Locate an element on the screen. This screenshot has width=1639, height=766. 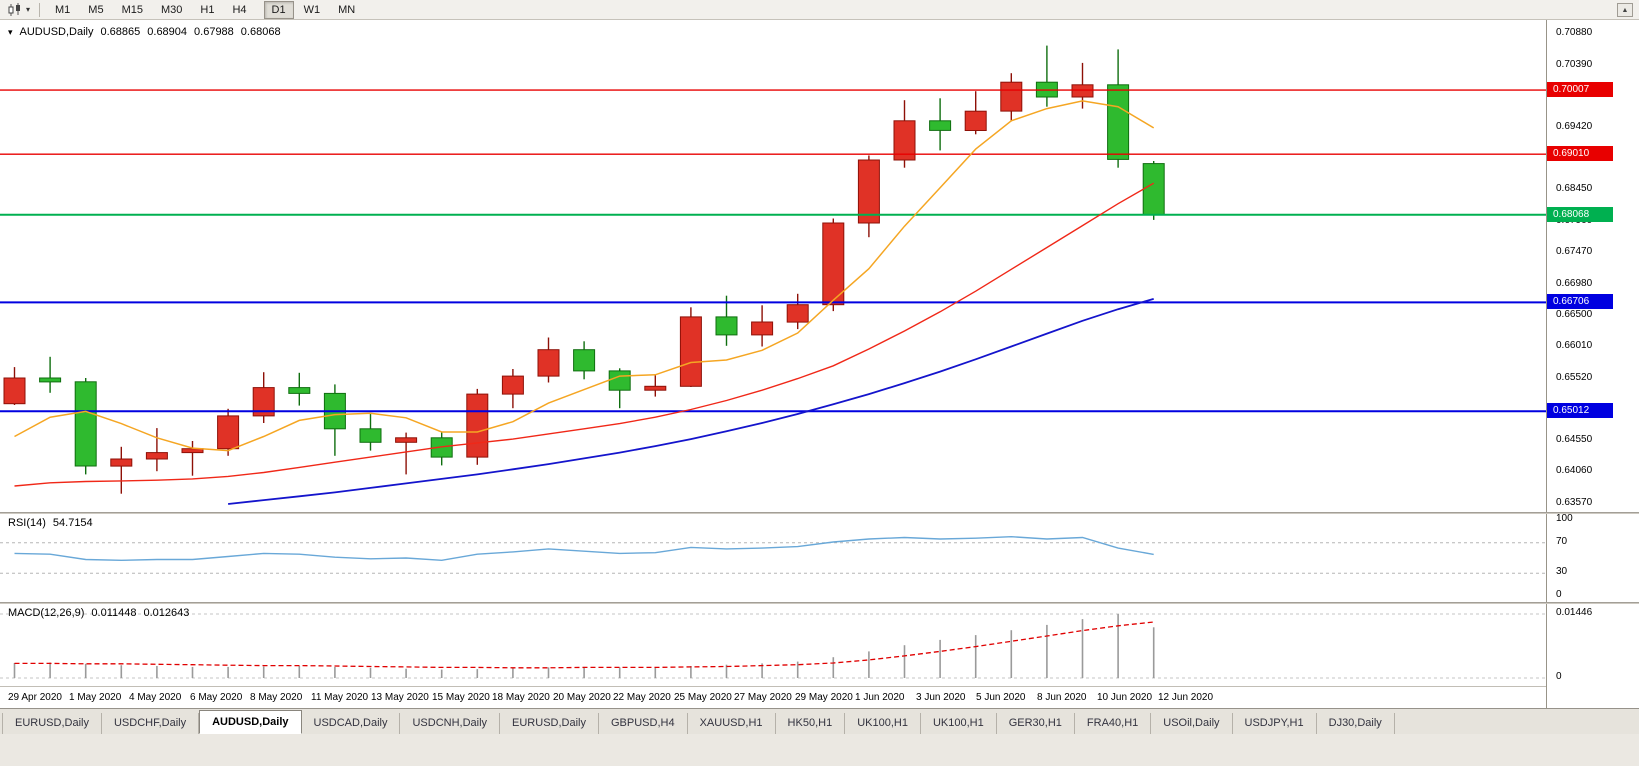
ohlc-open: 0.68865 is located at coordinates (120, 32).